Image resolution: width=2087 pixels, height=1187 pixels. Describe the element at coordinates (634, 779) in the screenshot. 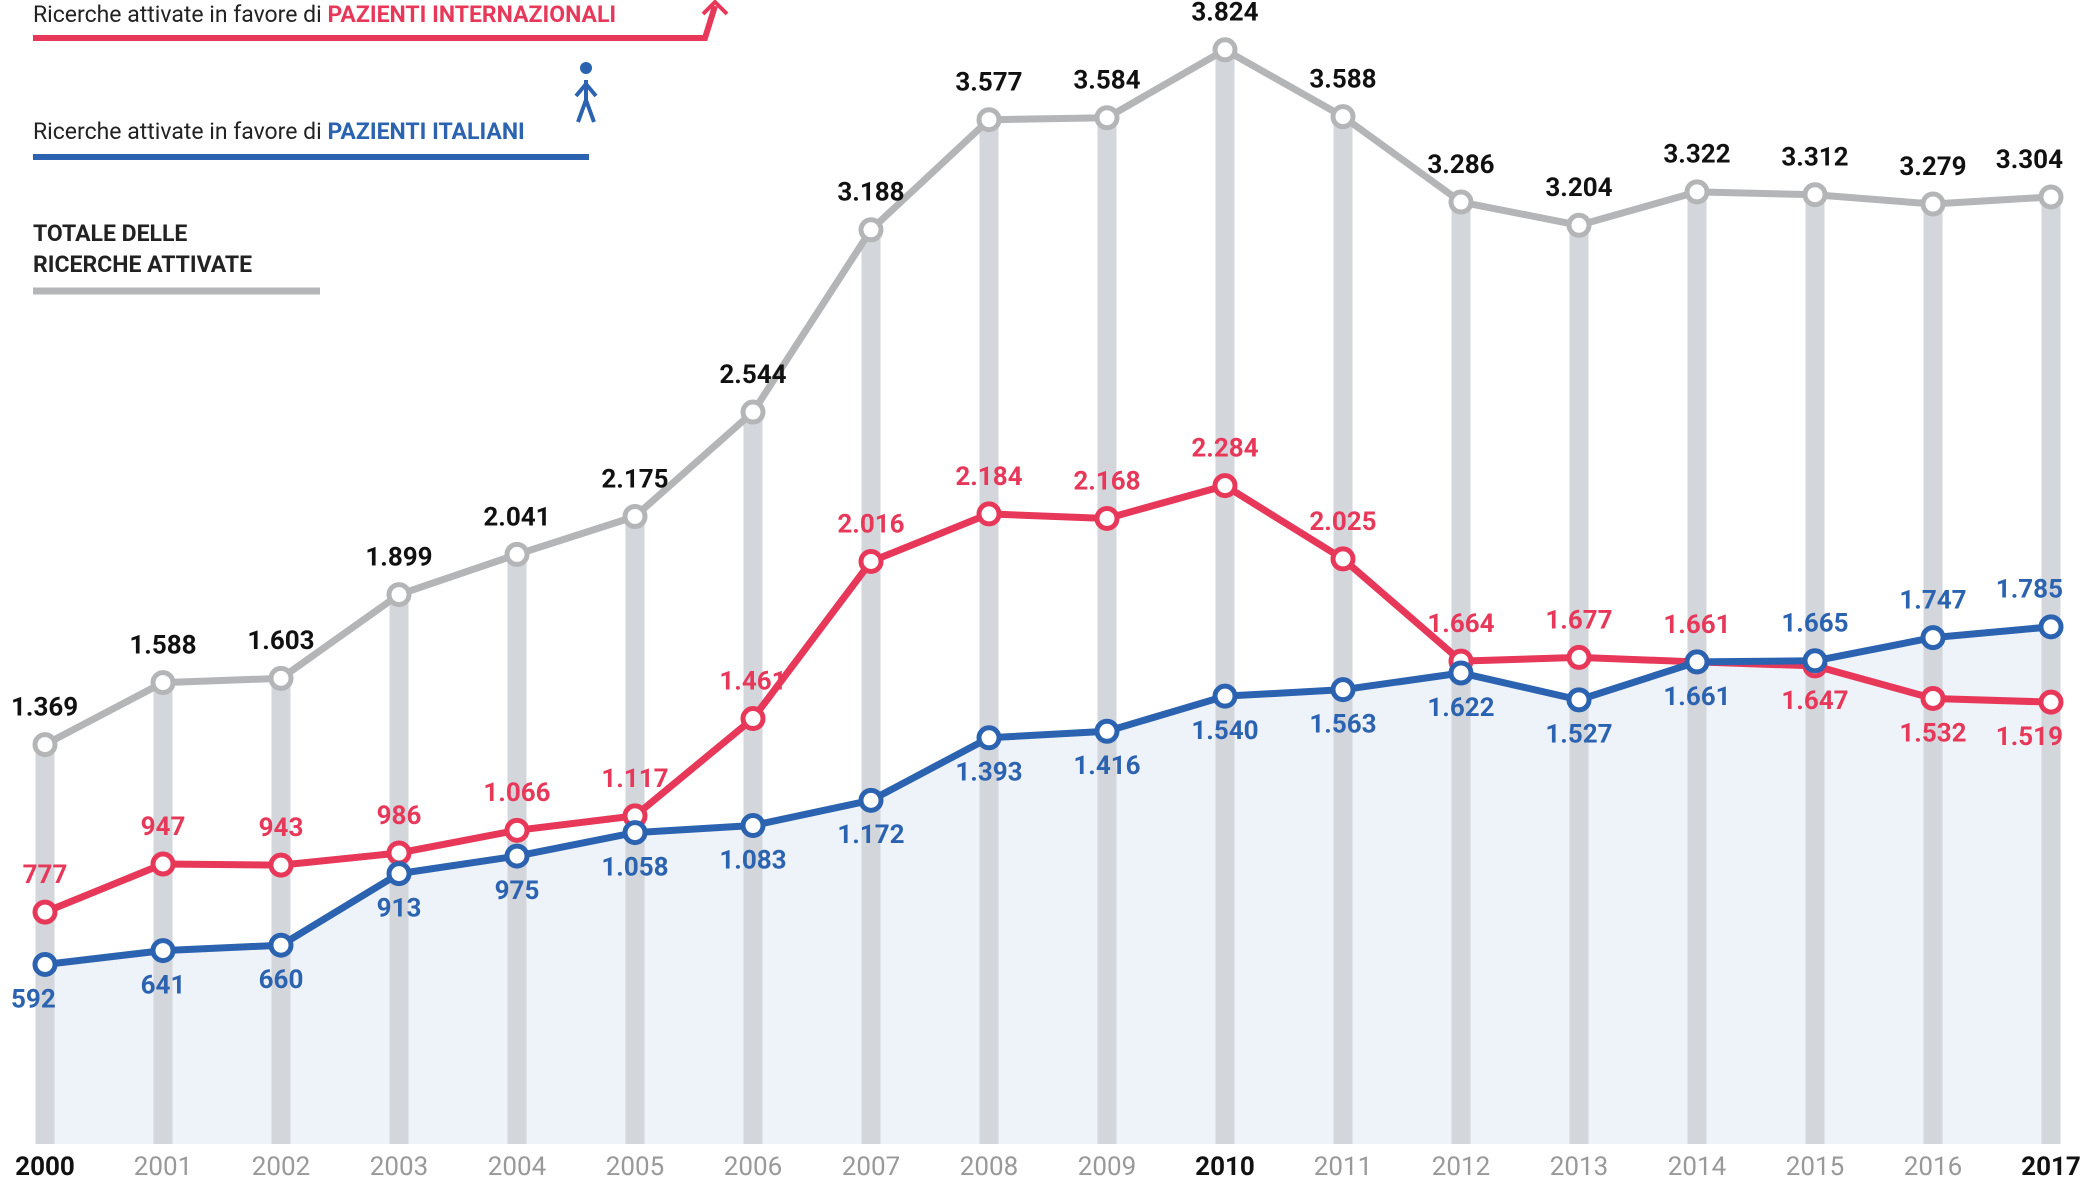

I see `value-label: 1.117` at that location.